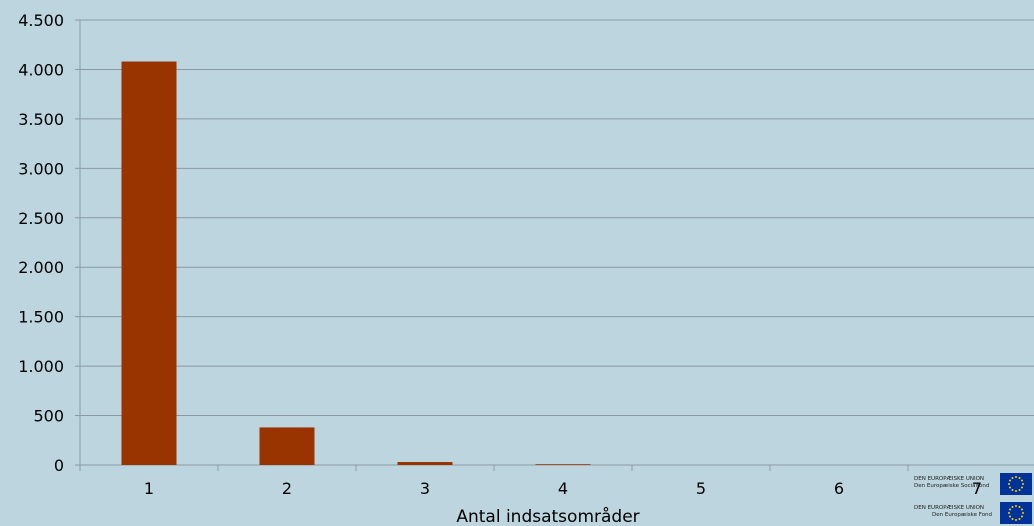 The image size is (1034, 526). I want to click on y-tick-label: 3.500, so click(41, 119).